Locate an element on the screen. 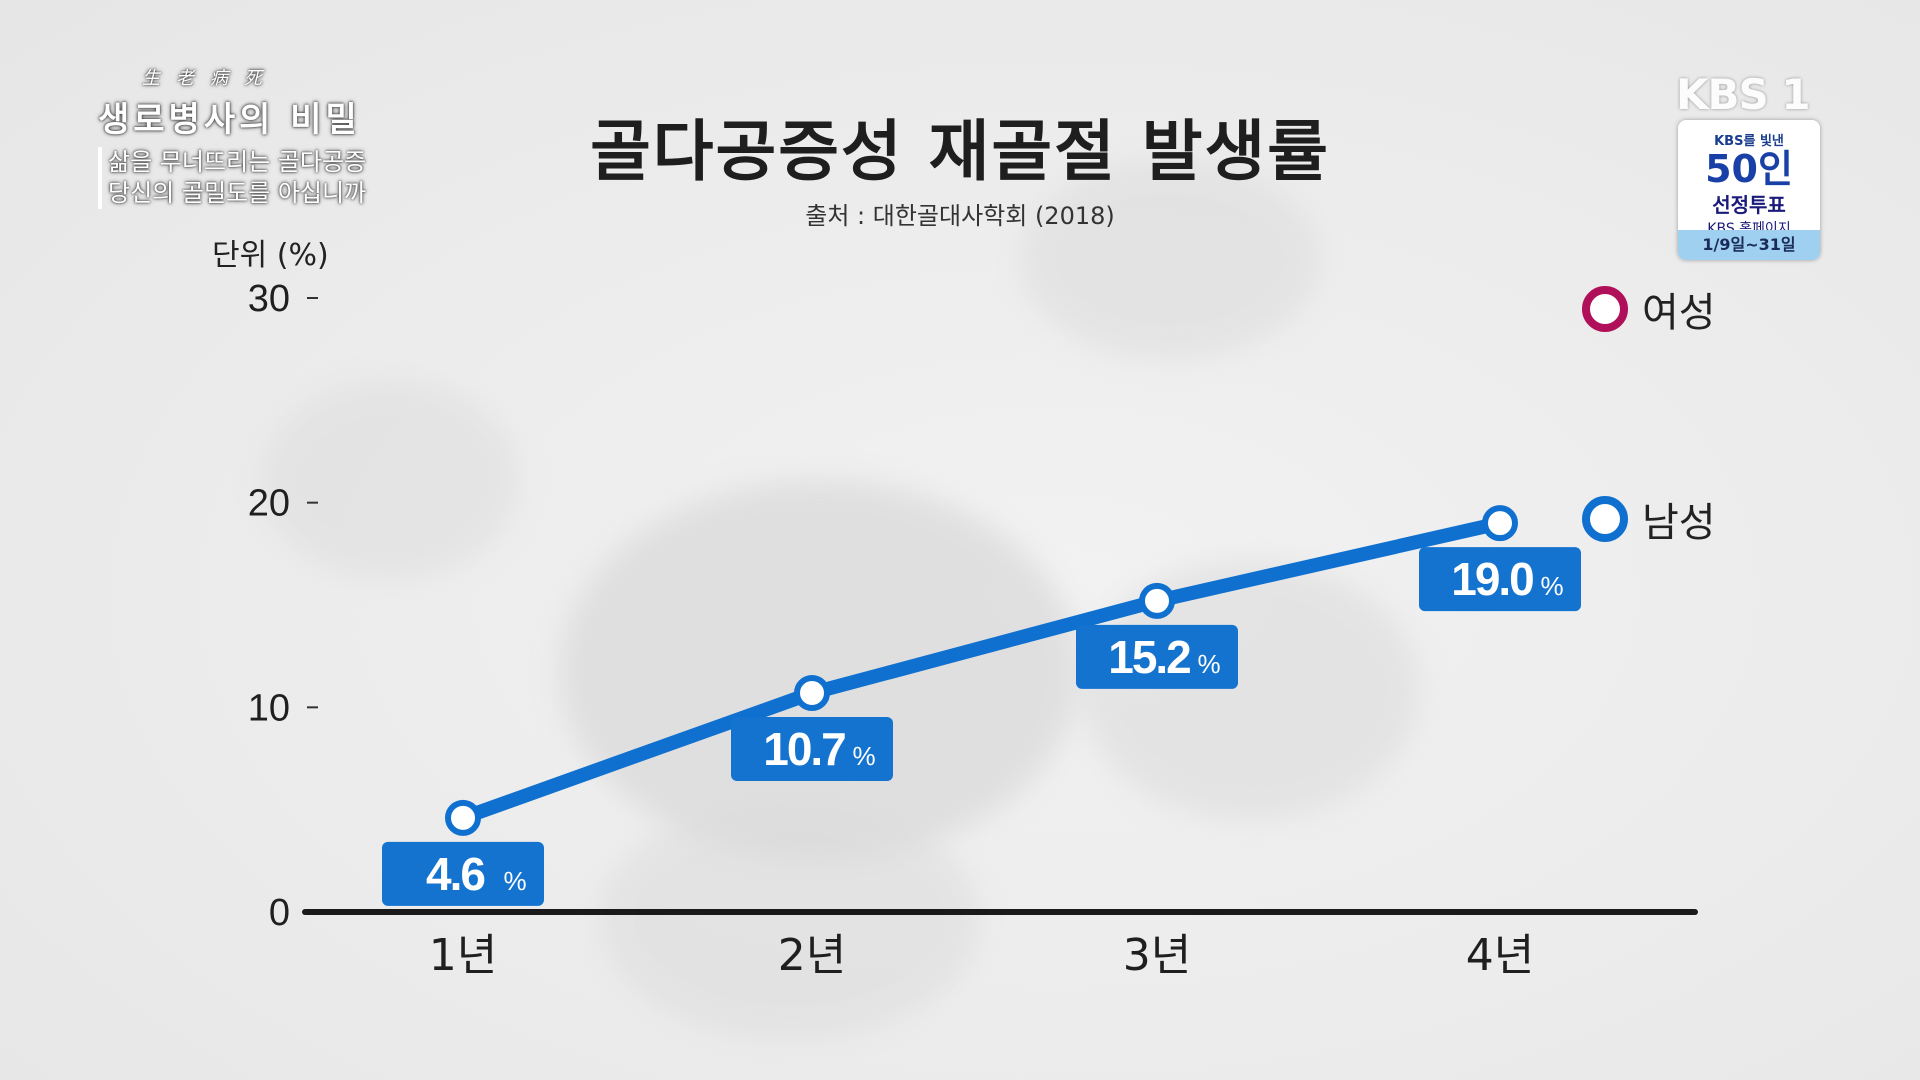  data-label: 4.6% is located at coordinates (463, 873).